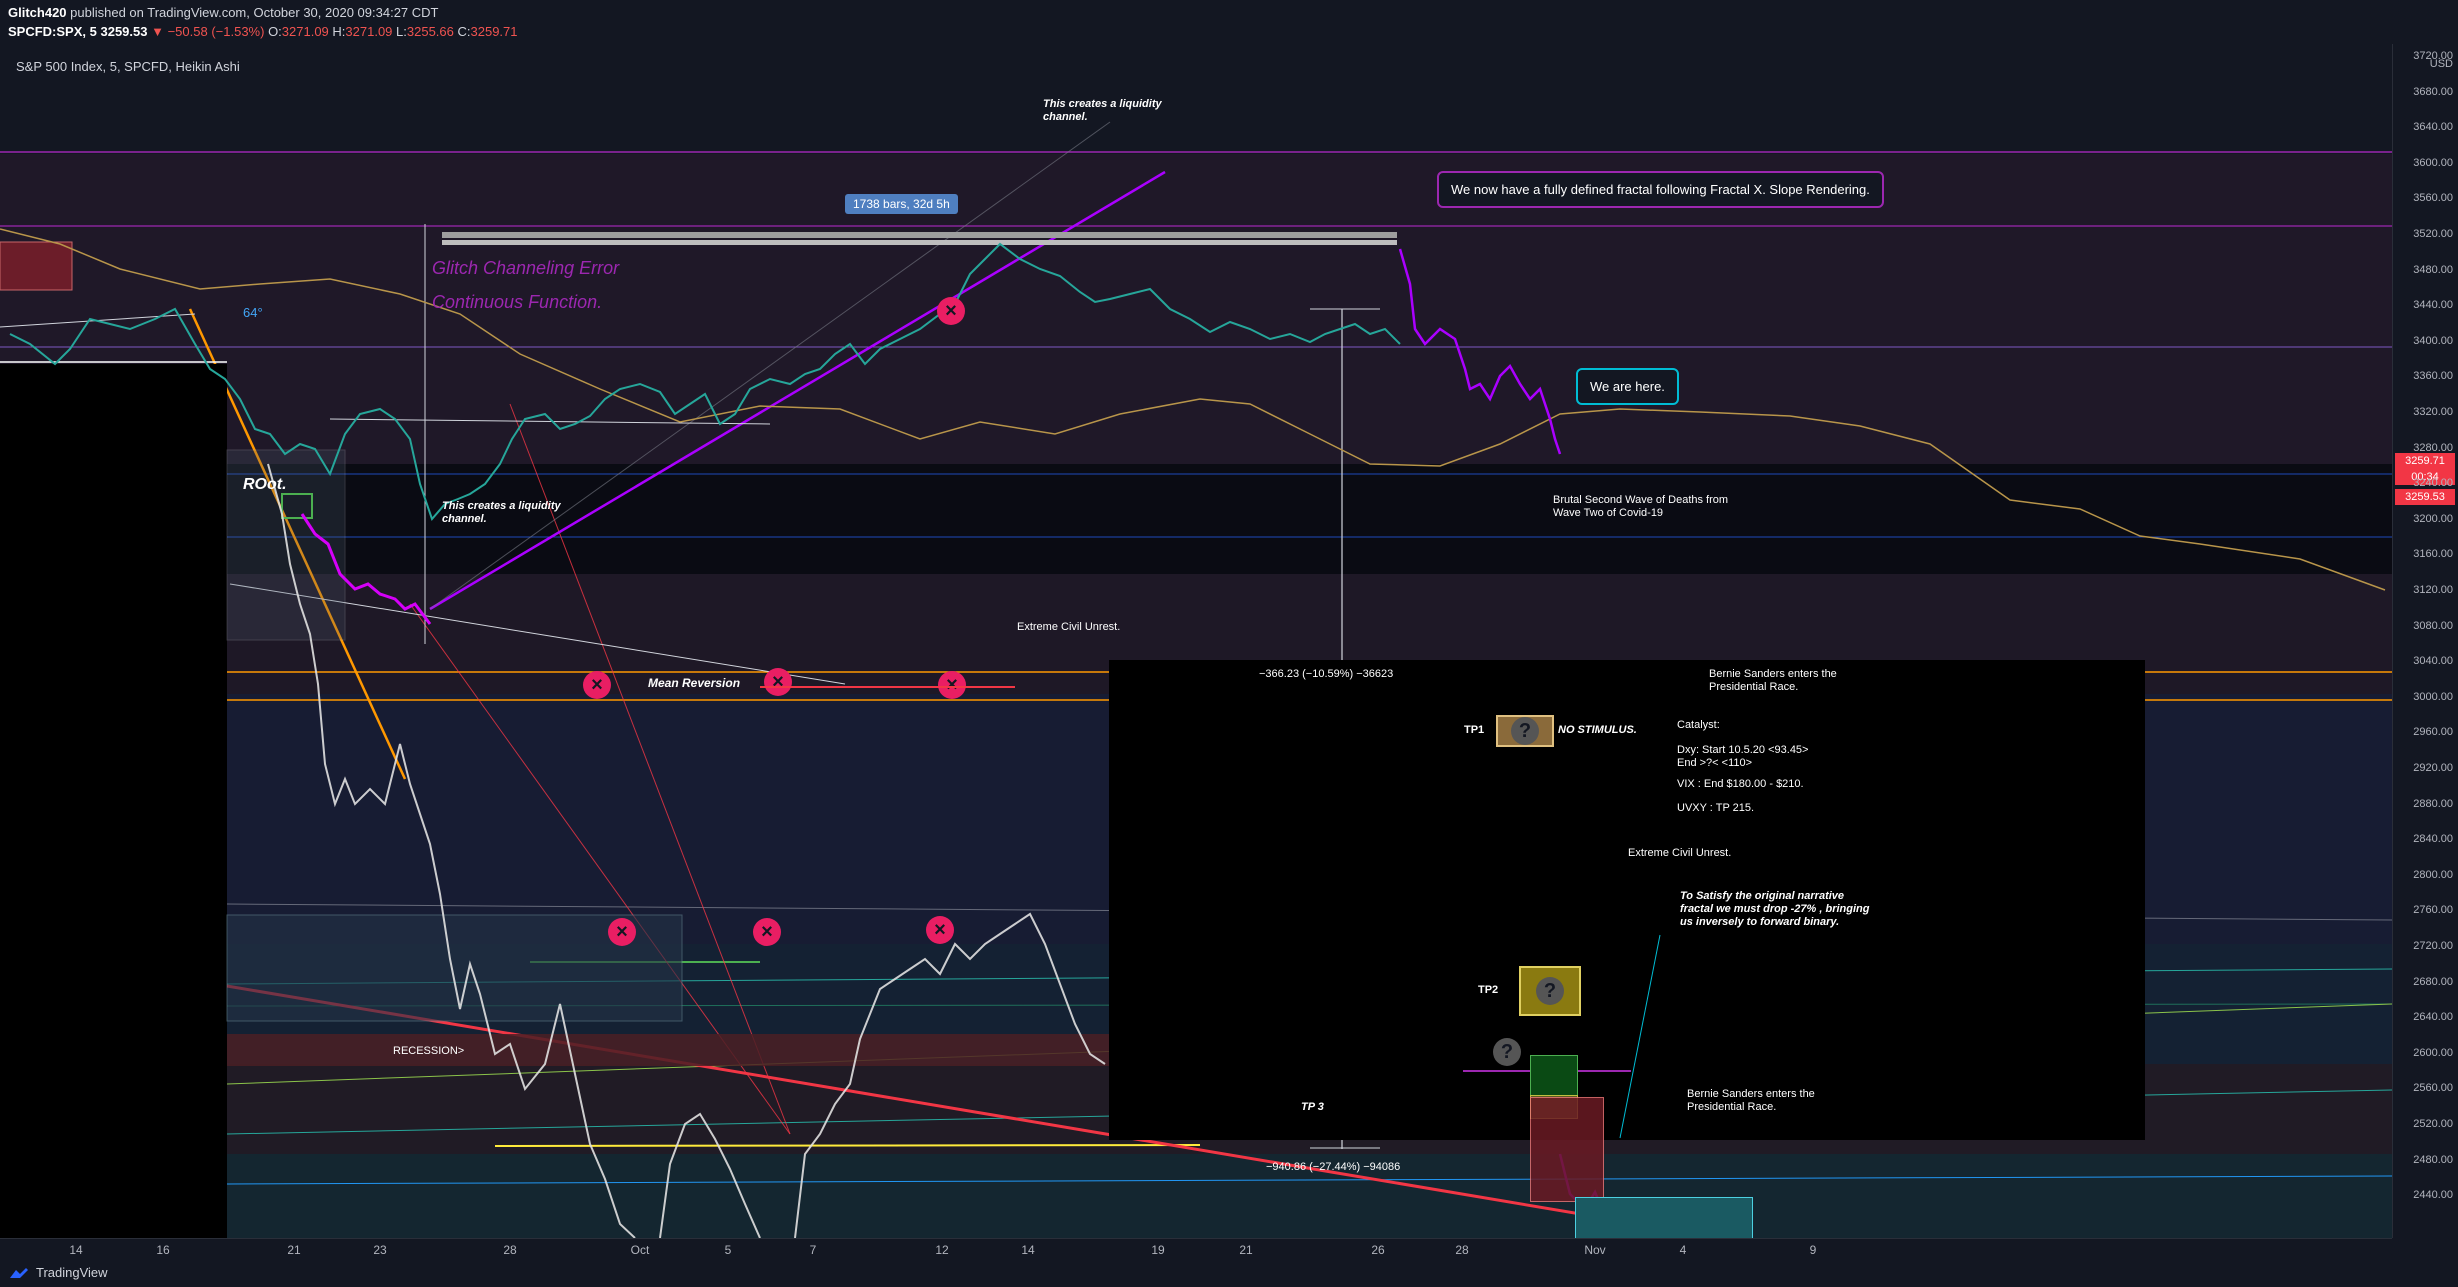  Describe the element at coordinates (2433, 234) in the screenshot. I see `price-tick-label: 3520.00` at that location.